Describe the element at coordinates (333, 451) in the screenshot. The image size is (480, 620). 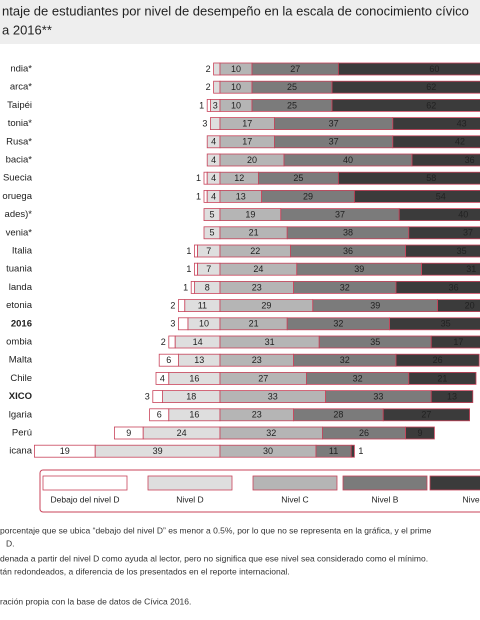
I see `value-label: 11` at that location.